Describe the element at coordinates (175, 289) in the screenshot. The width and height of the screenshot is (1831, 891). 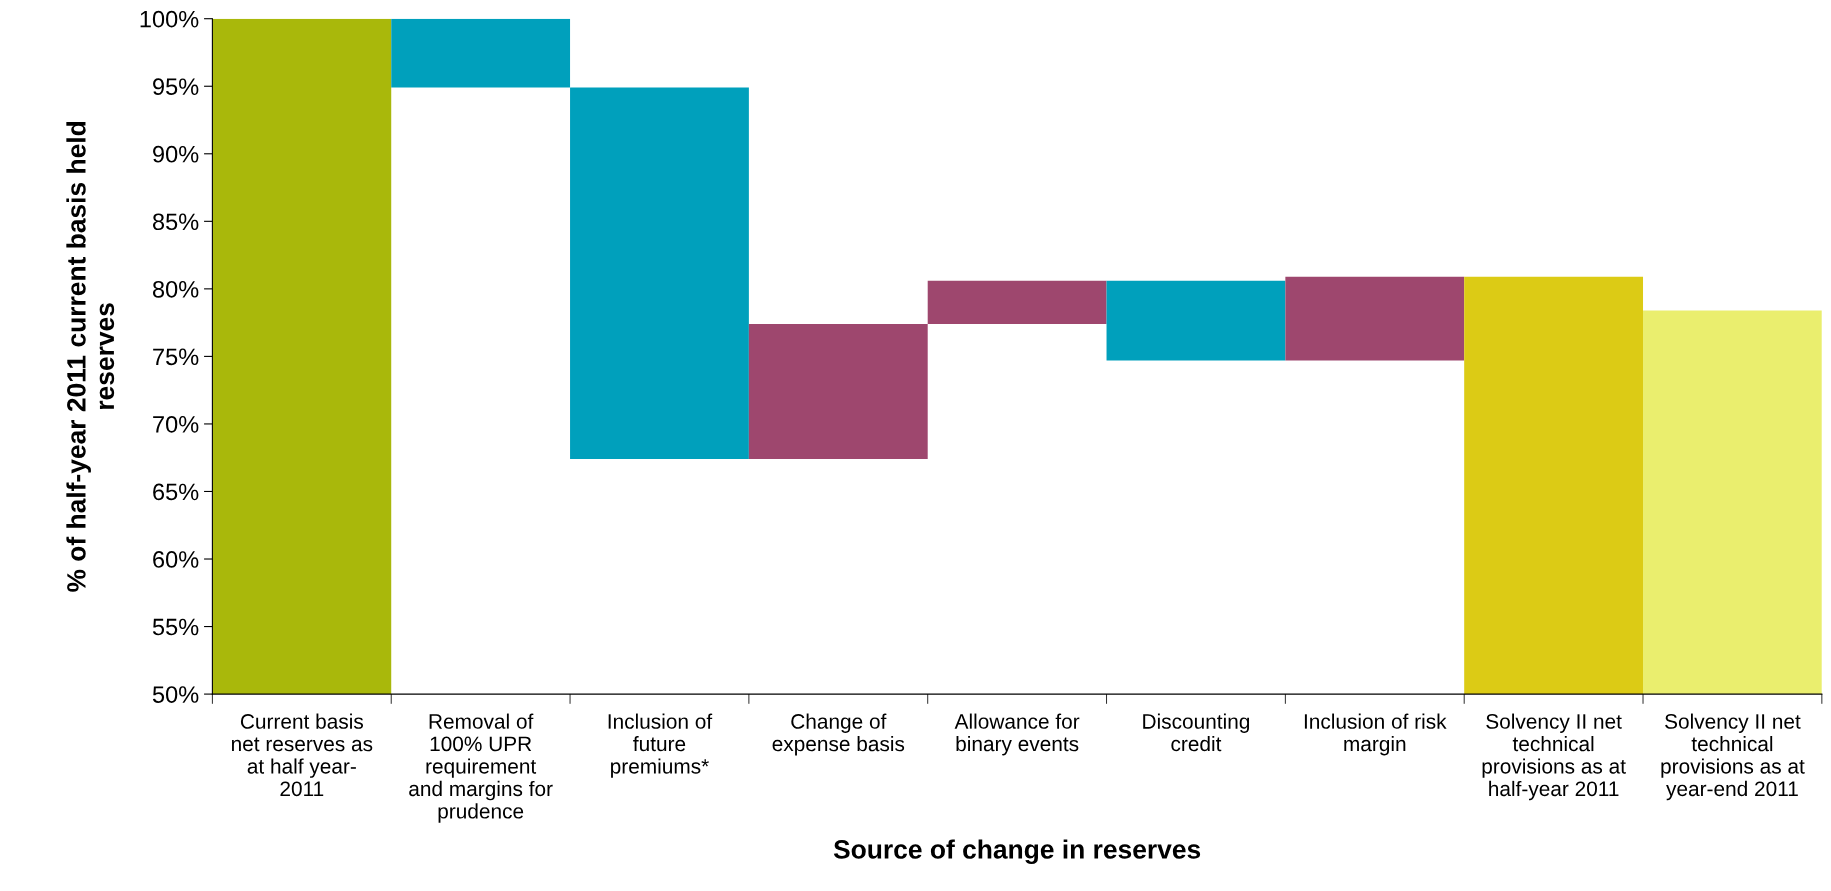
I see `y-tick-label: 80%` at that location.